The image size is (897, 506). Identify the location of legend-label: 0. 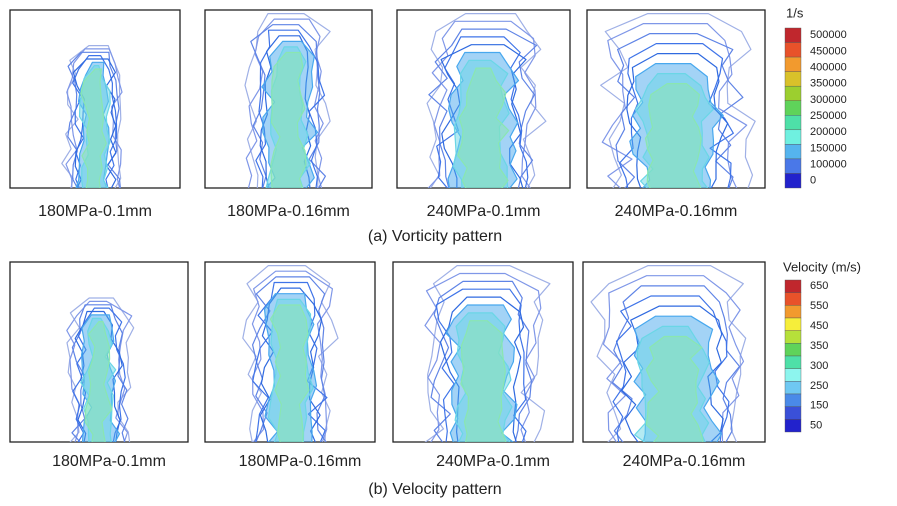
(813, 181).